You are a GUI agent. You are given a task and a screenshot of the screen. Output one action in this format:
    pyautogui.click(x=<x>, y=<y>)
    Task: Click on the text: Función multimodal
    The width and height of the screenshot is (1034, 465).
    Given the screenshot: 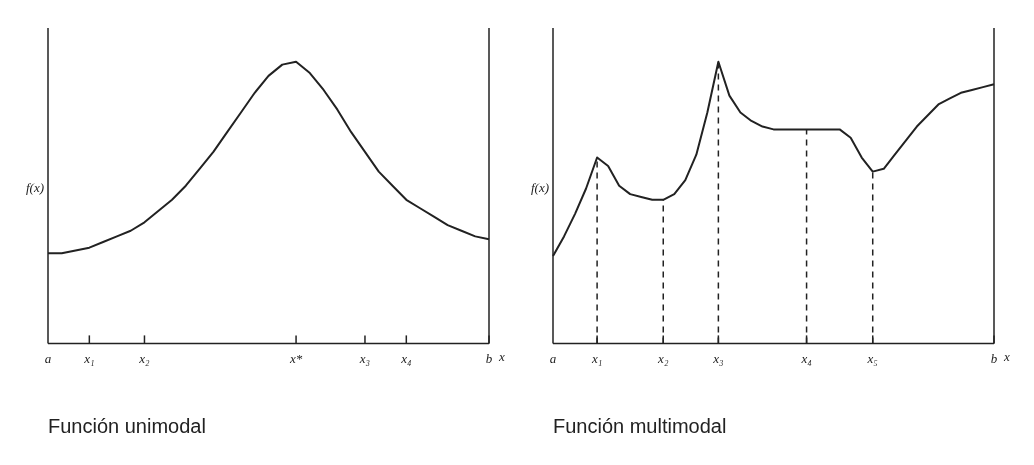 What is the action you would take?
    pyautogui.click(x=640, y=425)
    